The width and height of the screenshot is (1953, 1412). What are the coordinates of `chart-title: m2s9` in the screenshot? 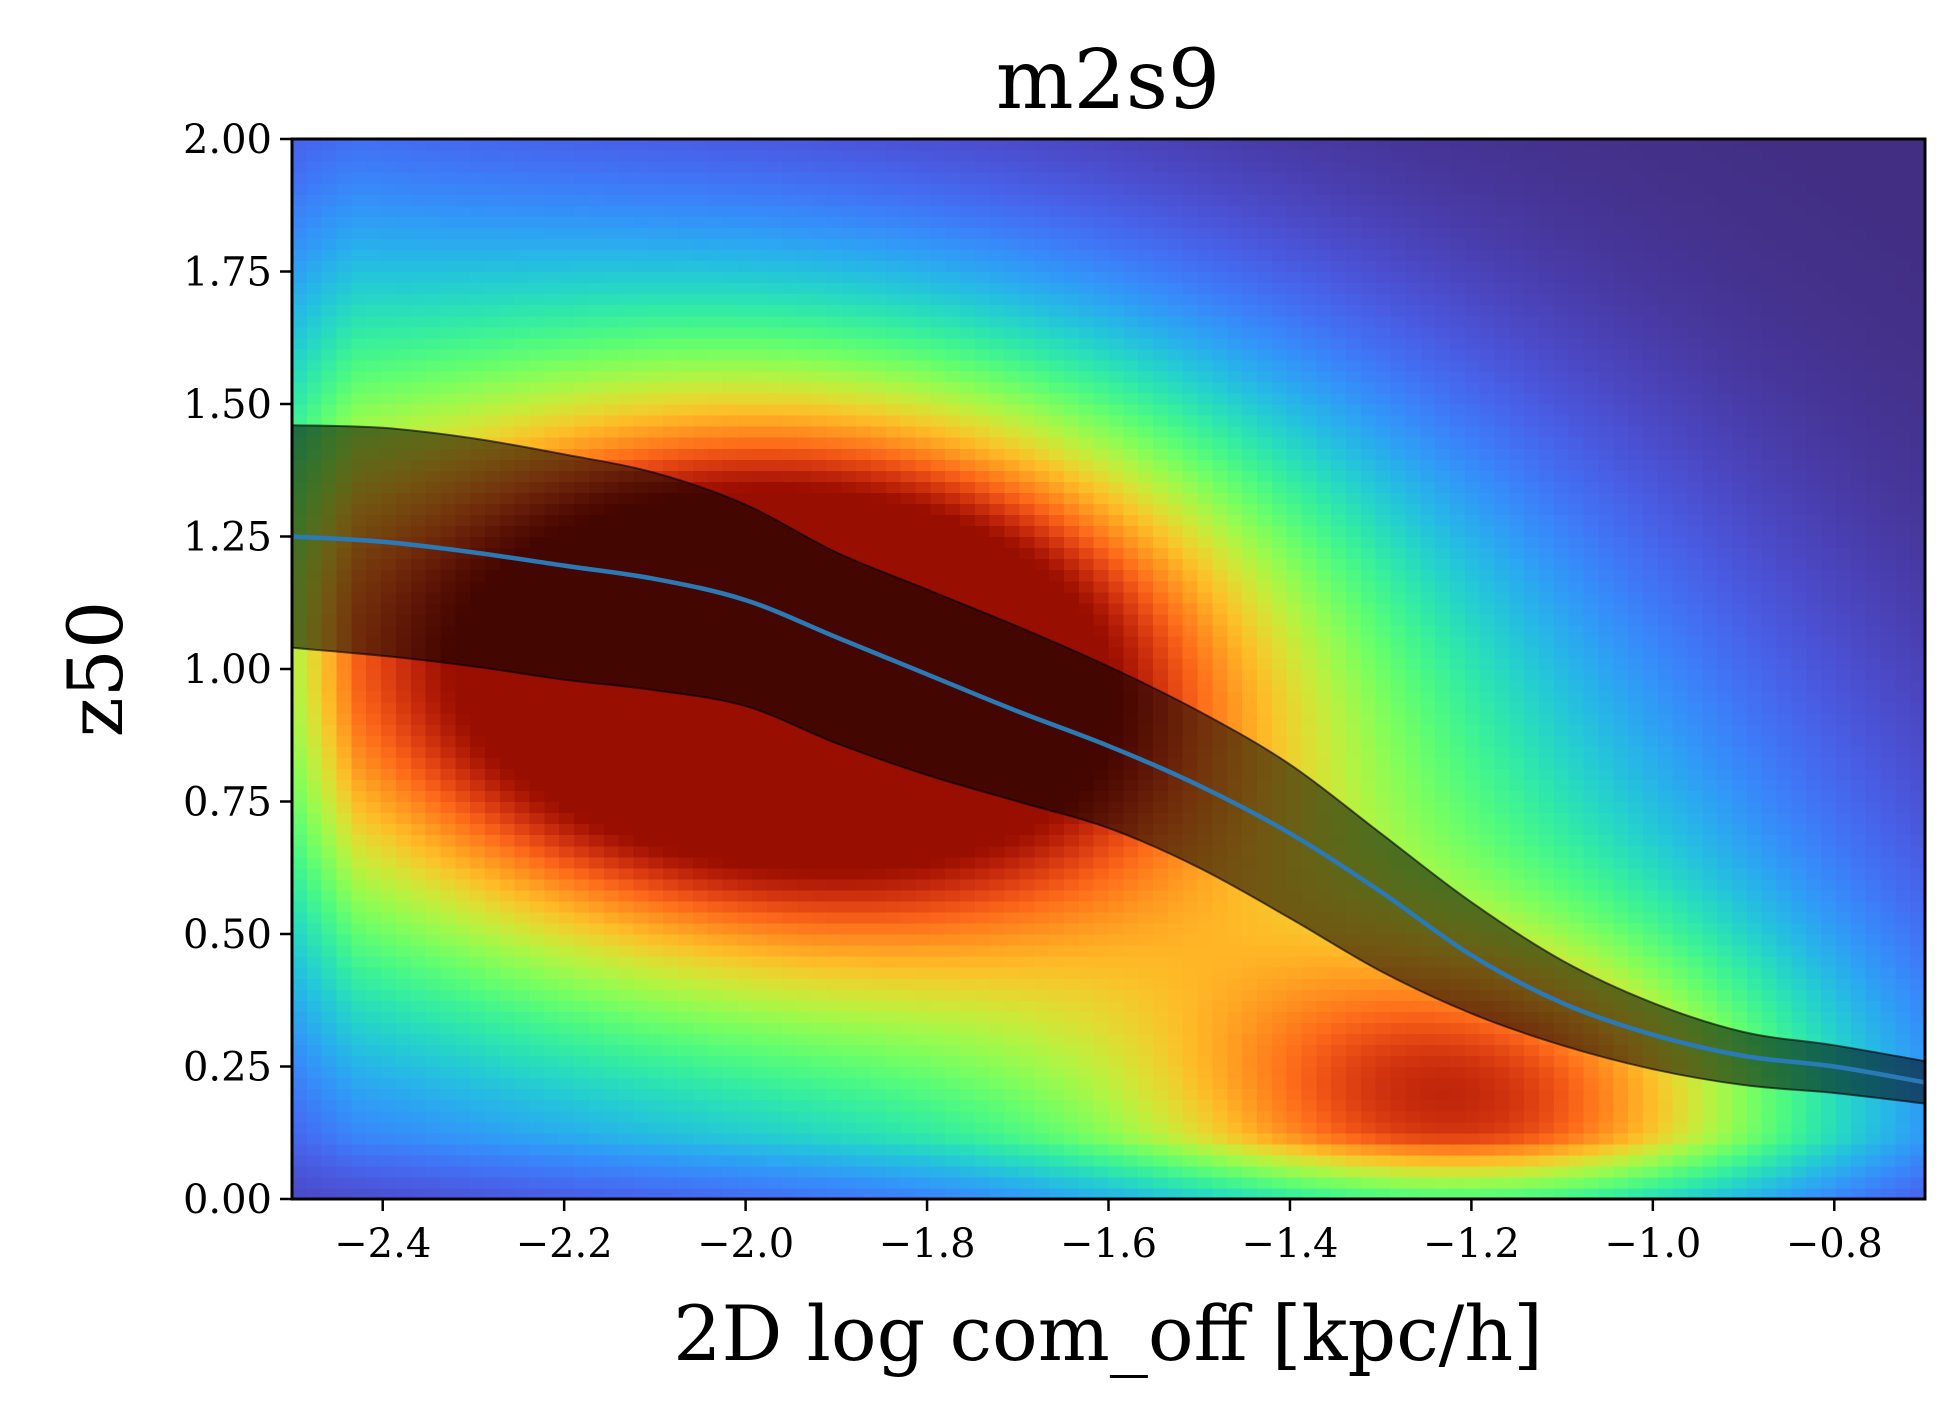 It's located at (1108, 80).